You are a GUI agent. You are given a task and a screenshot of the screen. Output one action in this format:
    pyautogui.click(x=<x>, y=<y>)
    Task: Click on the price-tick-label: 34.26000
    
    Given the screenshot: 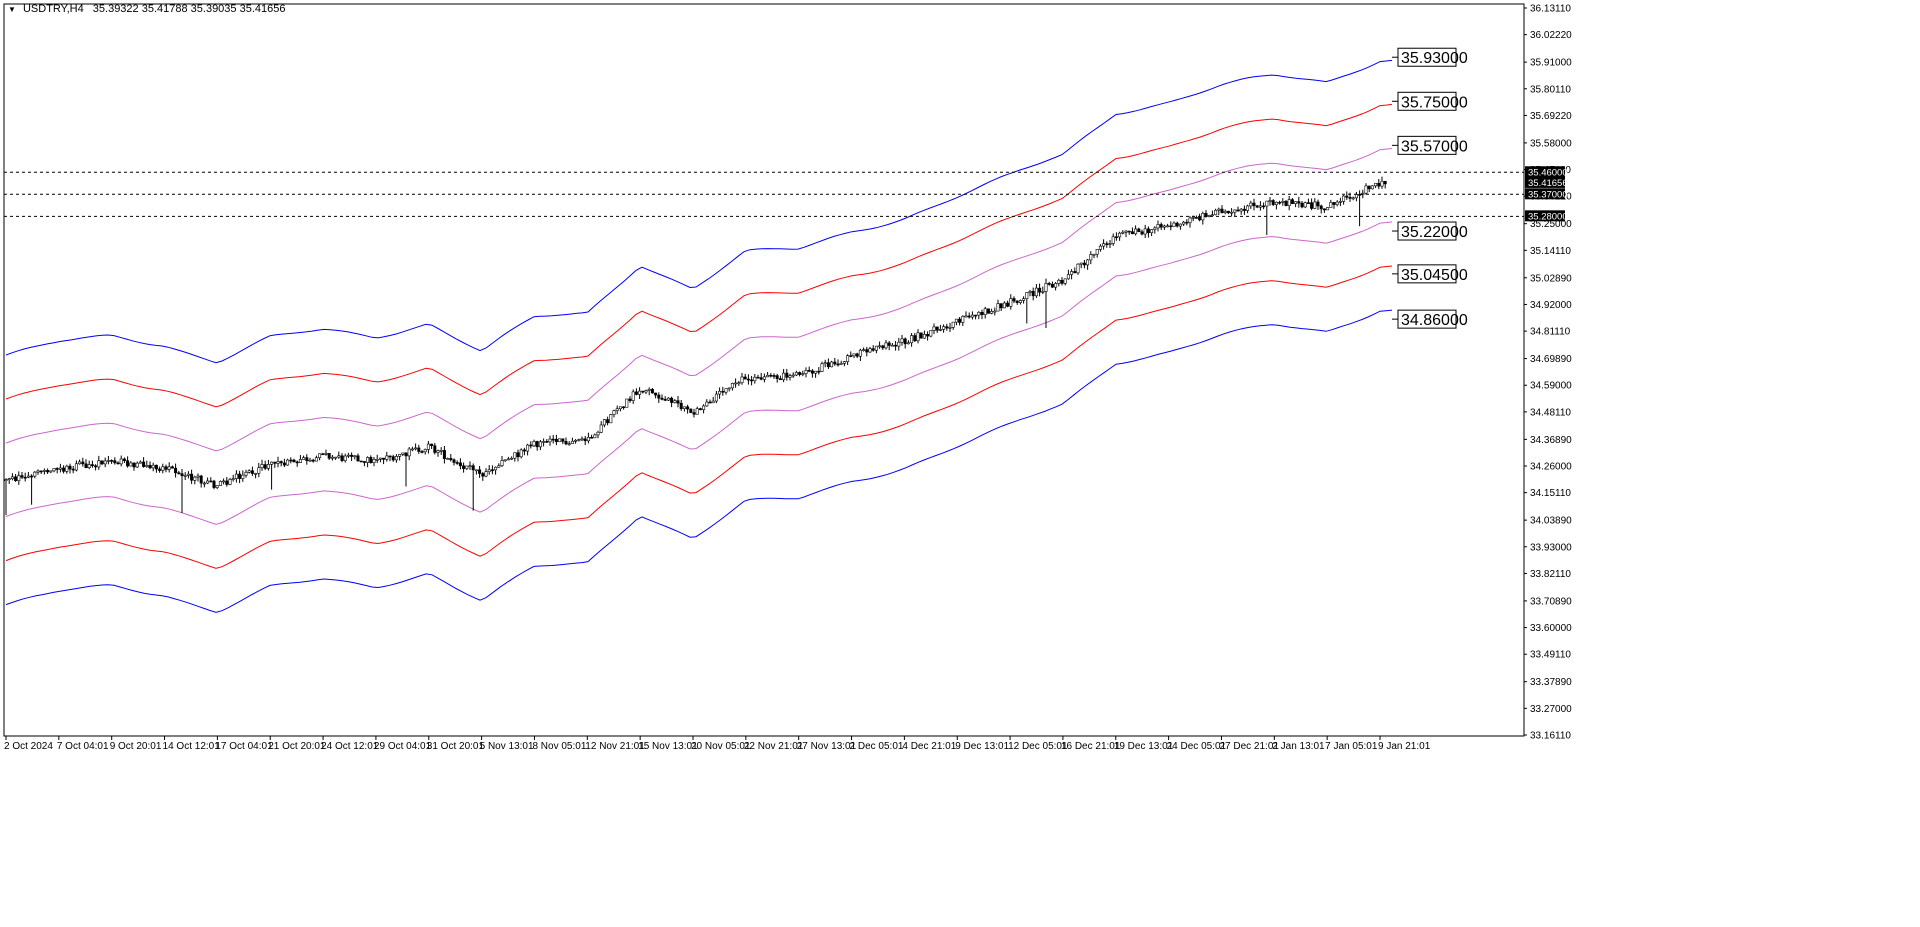 What is the action you would take?
    pyautogui.click(x=1551, y=467)
    